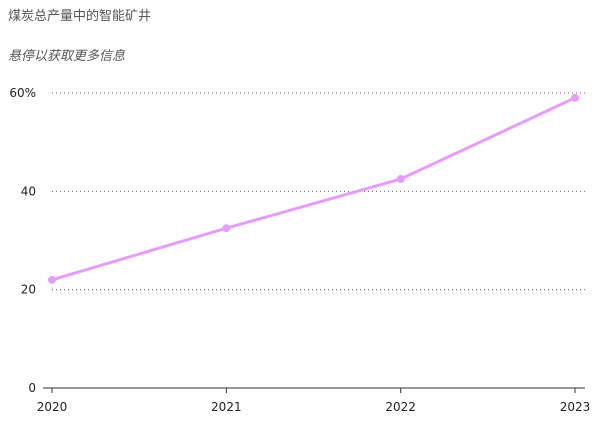 The image size is (600, 427). What do you see at coordinates (314, 401) in the screenshot?
I see `x-axis-ticks: 2020 2021 2022 2023` at bounding box center [314, 401].